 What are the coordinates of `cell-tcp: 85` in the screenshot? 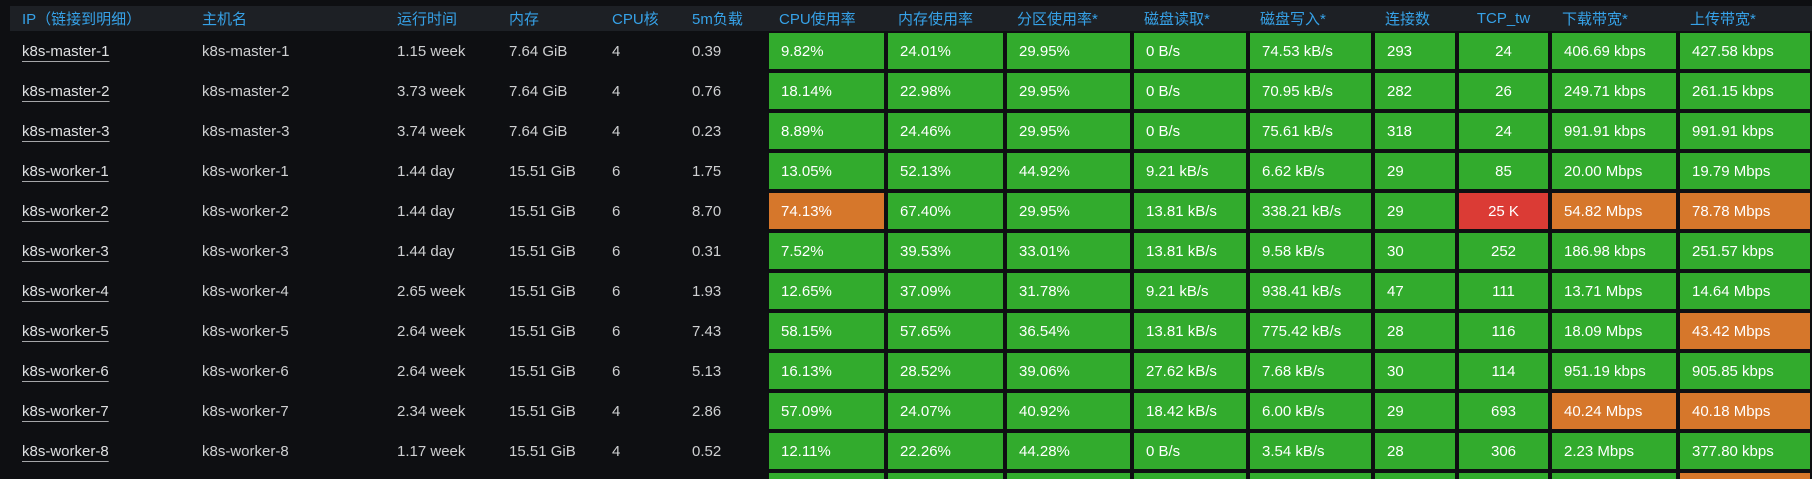 It's located at (1503, 171).